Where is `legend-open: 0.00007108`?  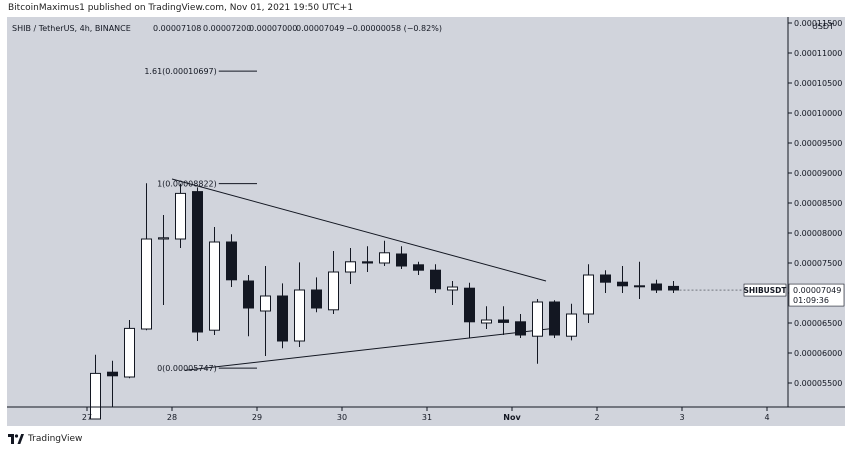 legend-open: 0.00007108 is located at coordinates (177, 28).